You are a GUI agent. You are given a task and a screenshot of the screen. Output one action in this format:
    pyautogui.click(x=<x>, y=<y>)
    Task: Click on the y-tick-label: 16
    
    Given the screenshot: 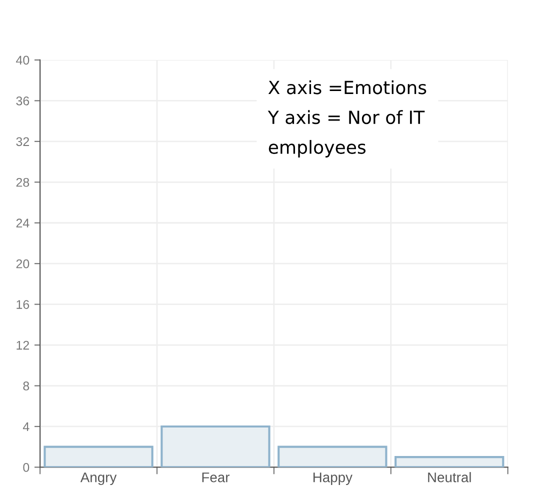 What is the action you would take?
    pyautogui.click(x=23, y=304)
    